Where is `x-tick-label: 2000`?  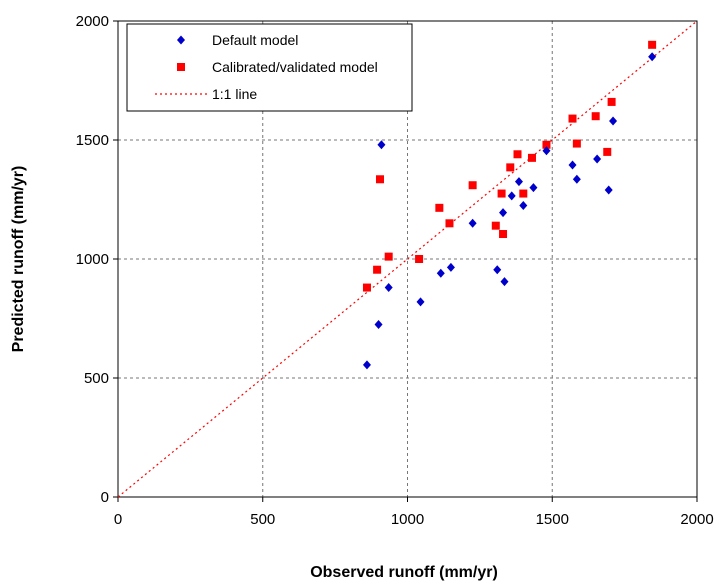
x-tick-label: 2000 is located at coordinates (696, 519).